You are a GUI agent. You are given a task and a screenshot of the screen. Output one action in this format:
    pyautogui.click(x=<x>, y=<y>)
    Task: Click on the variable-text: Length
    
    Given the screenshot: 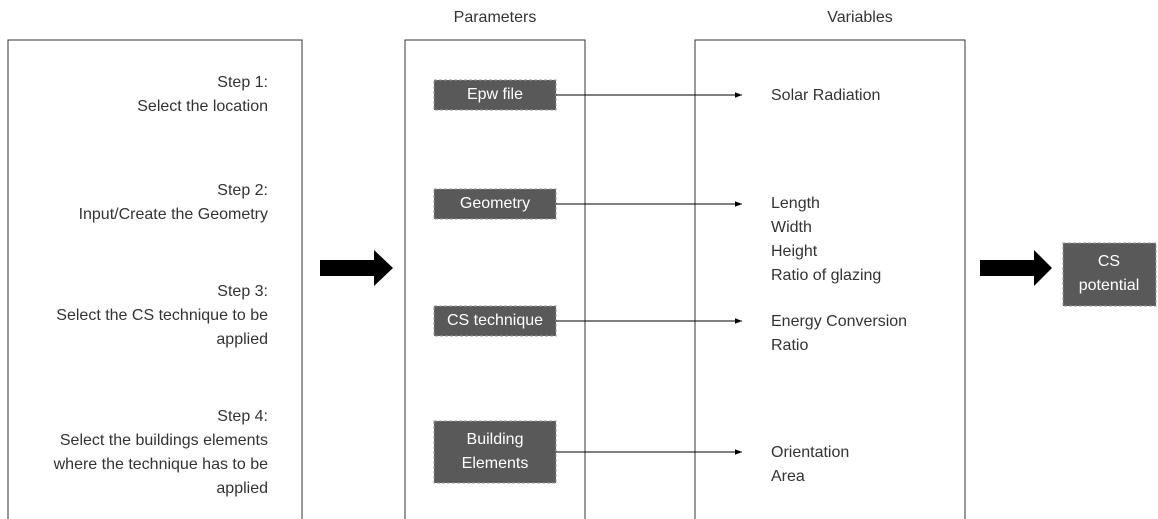 What is the action you would take?
    pyautogui.click(x=795, y=203)
    